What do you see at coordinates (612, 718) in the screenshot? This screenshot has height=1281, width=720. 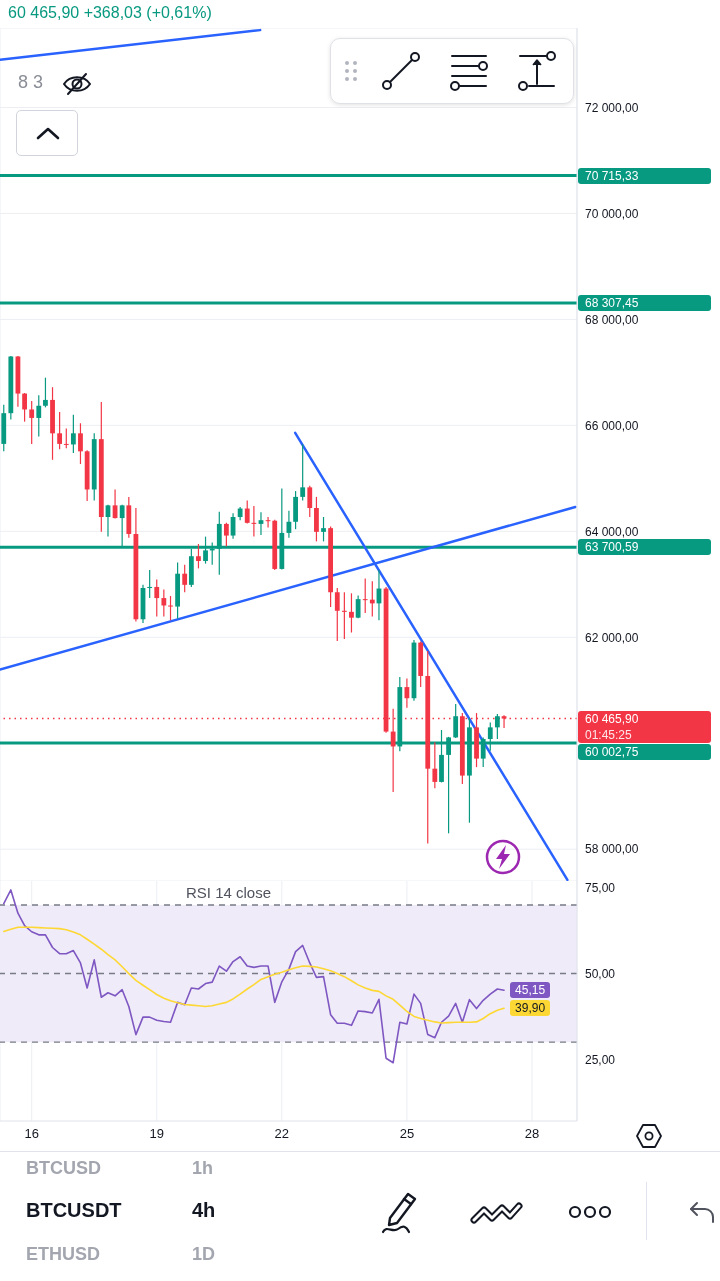 I see `ref-line-label: 60 465,90` at bounding box center [612, 718].